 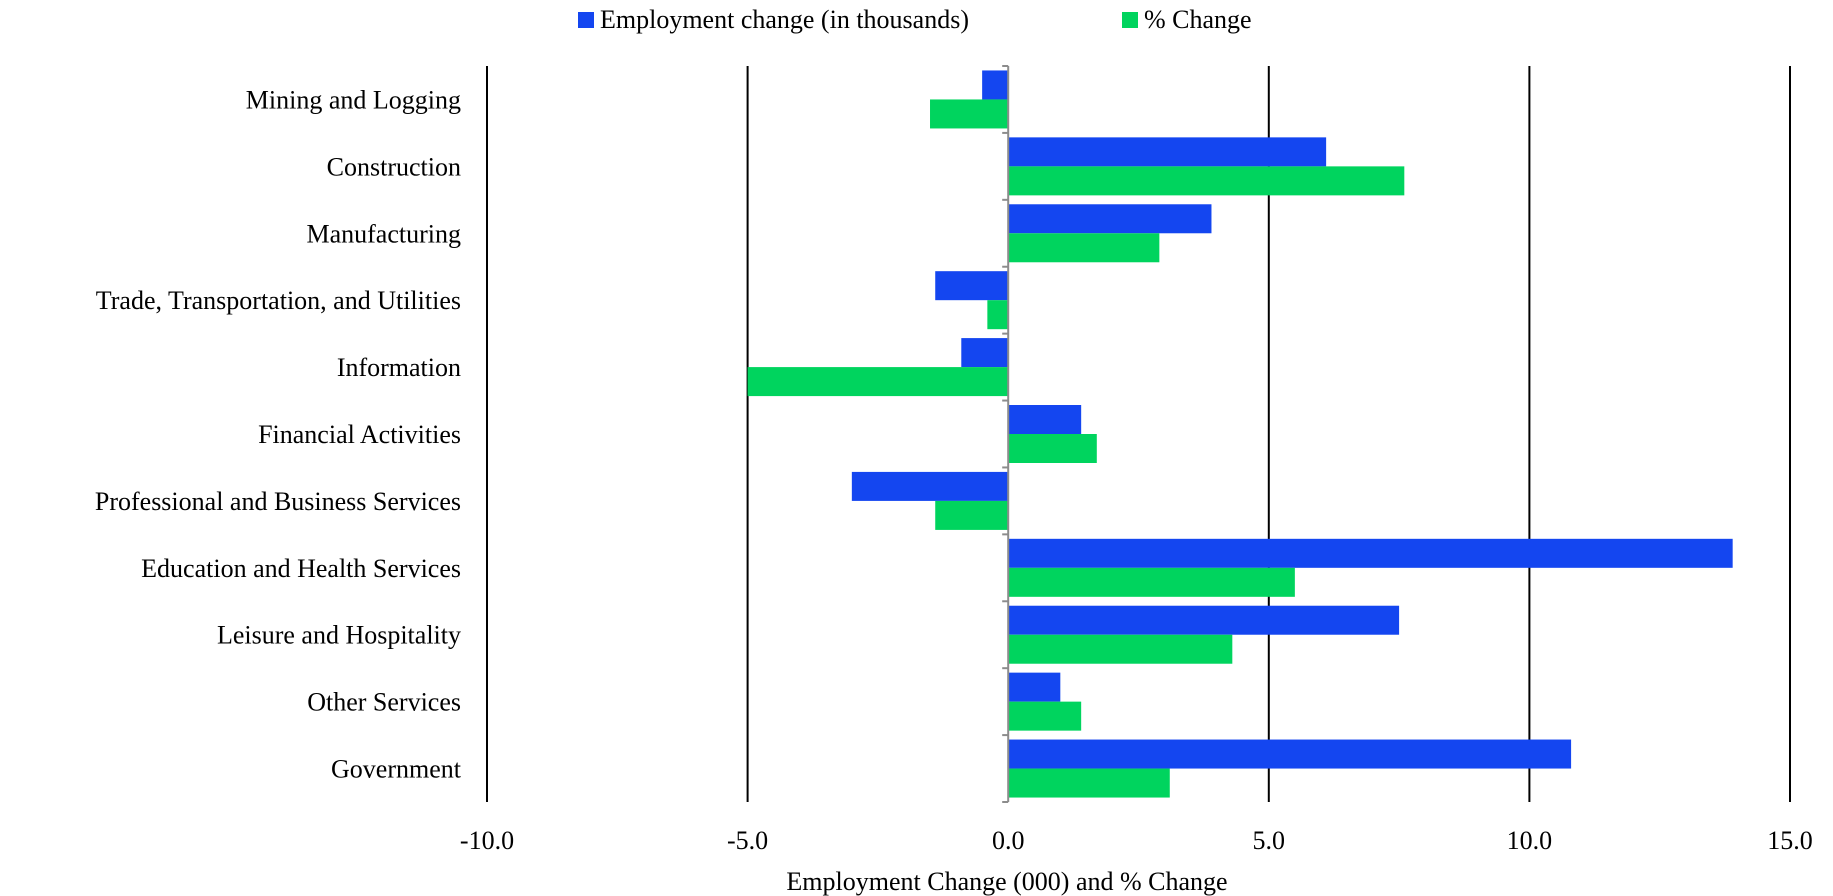 I want to click on category-label: Construction, so click(x=394, y=166).